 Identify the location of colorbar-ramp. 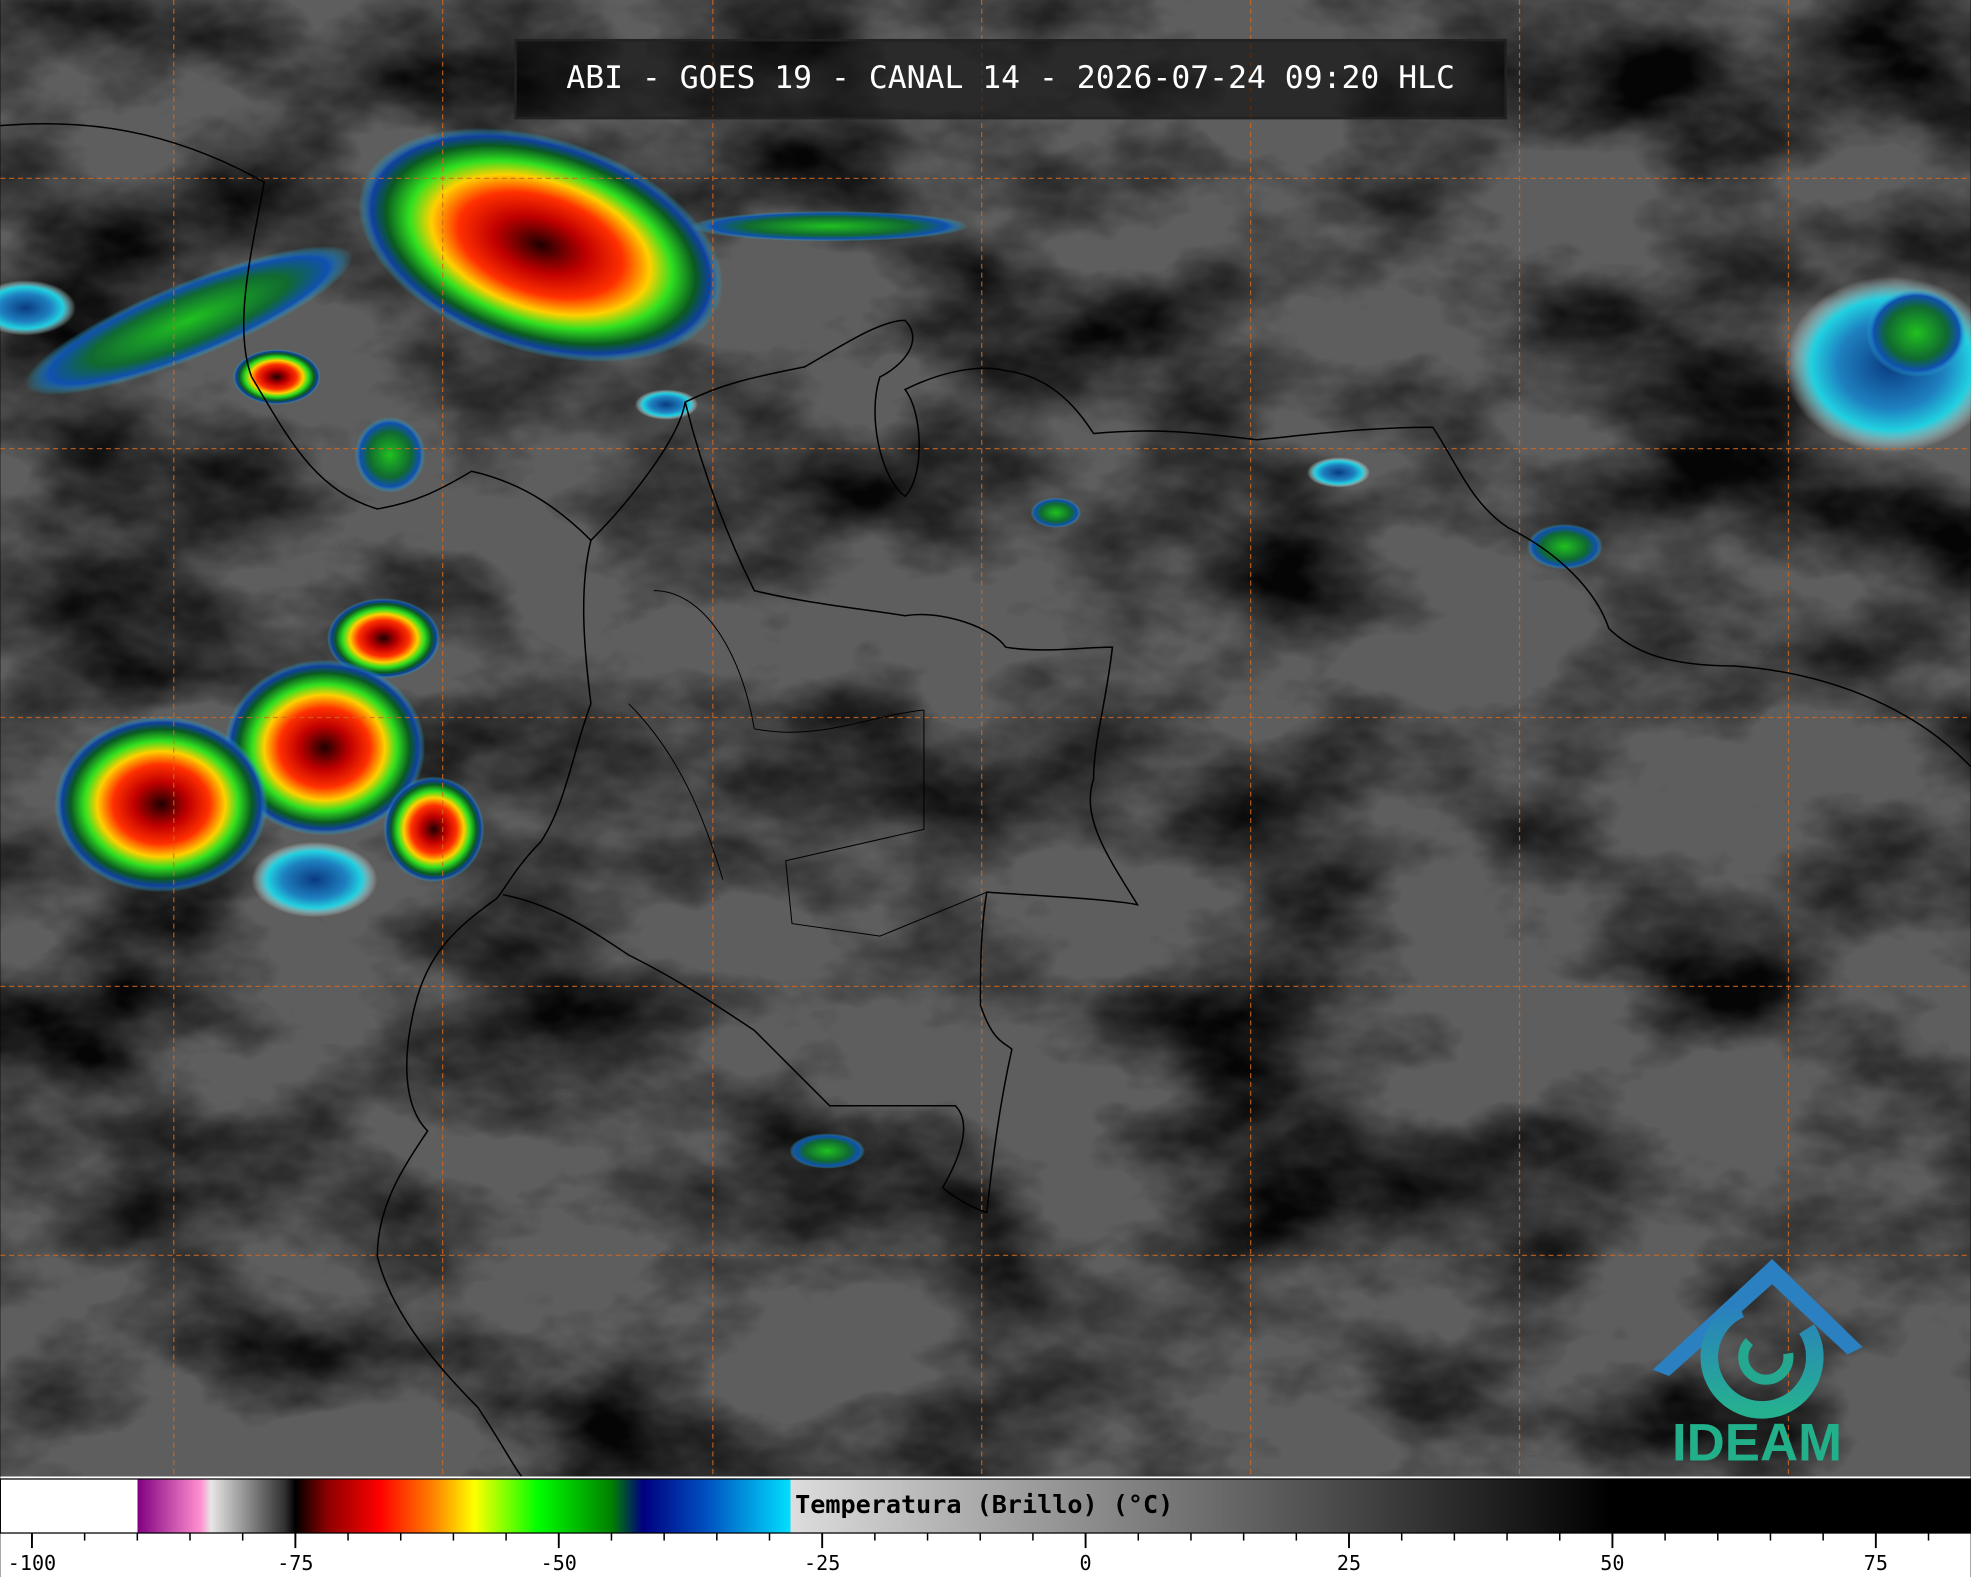
(985, 1506).